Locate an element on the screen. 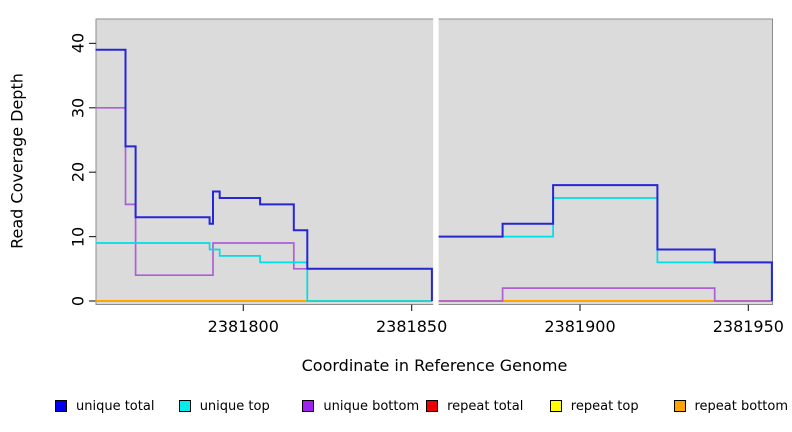 The image size is (792, 432). y-tick-label: 20 is located at coordinates (78, 172).